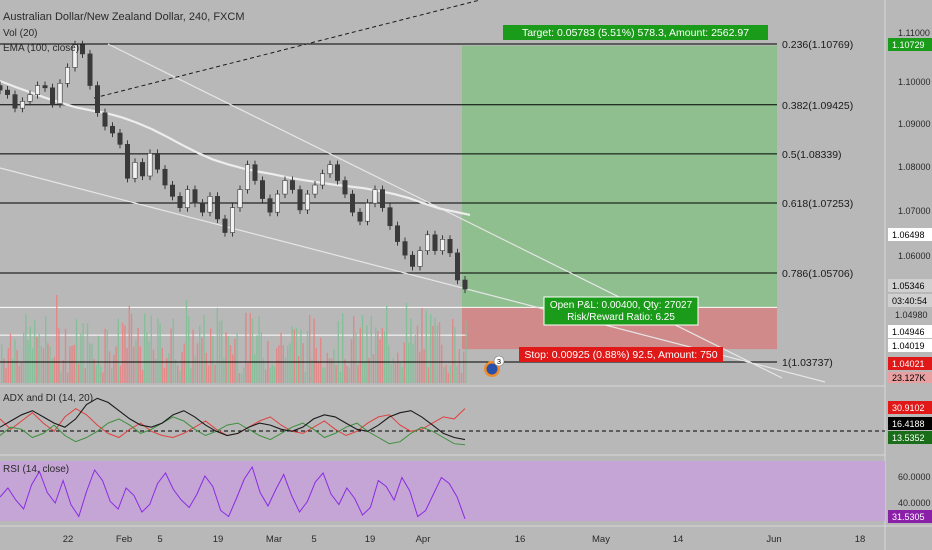 Image resolution: width=932 pixels, height=550 pixels. What do you see at coordinates (41, 48) in the screenshot?
I see `ema-label: EMA (100, close)` at bounding box center [41, 48].